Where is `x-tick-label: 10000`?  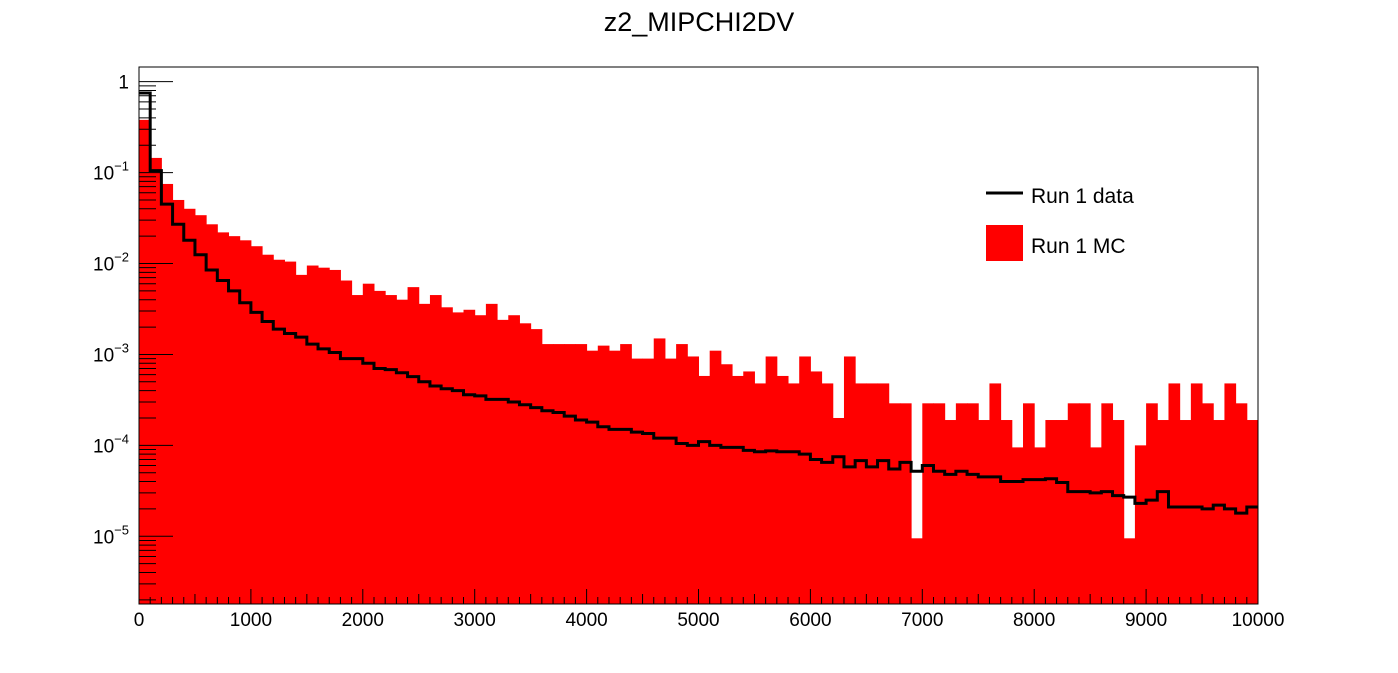 x-tick-label: 10000 is located at coordinates (1258, 620).